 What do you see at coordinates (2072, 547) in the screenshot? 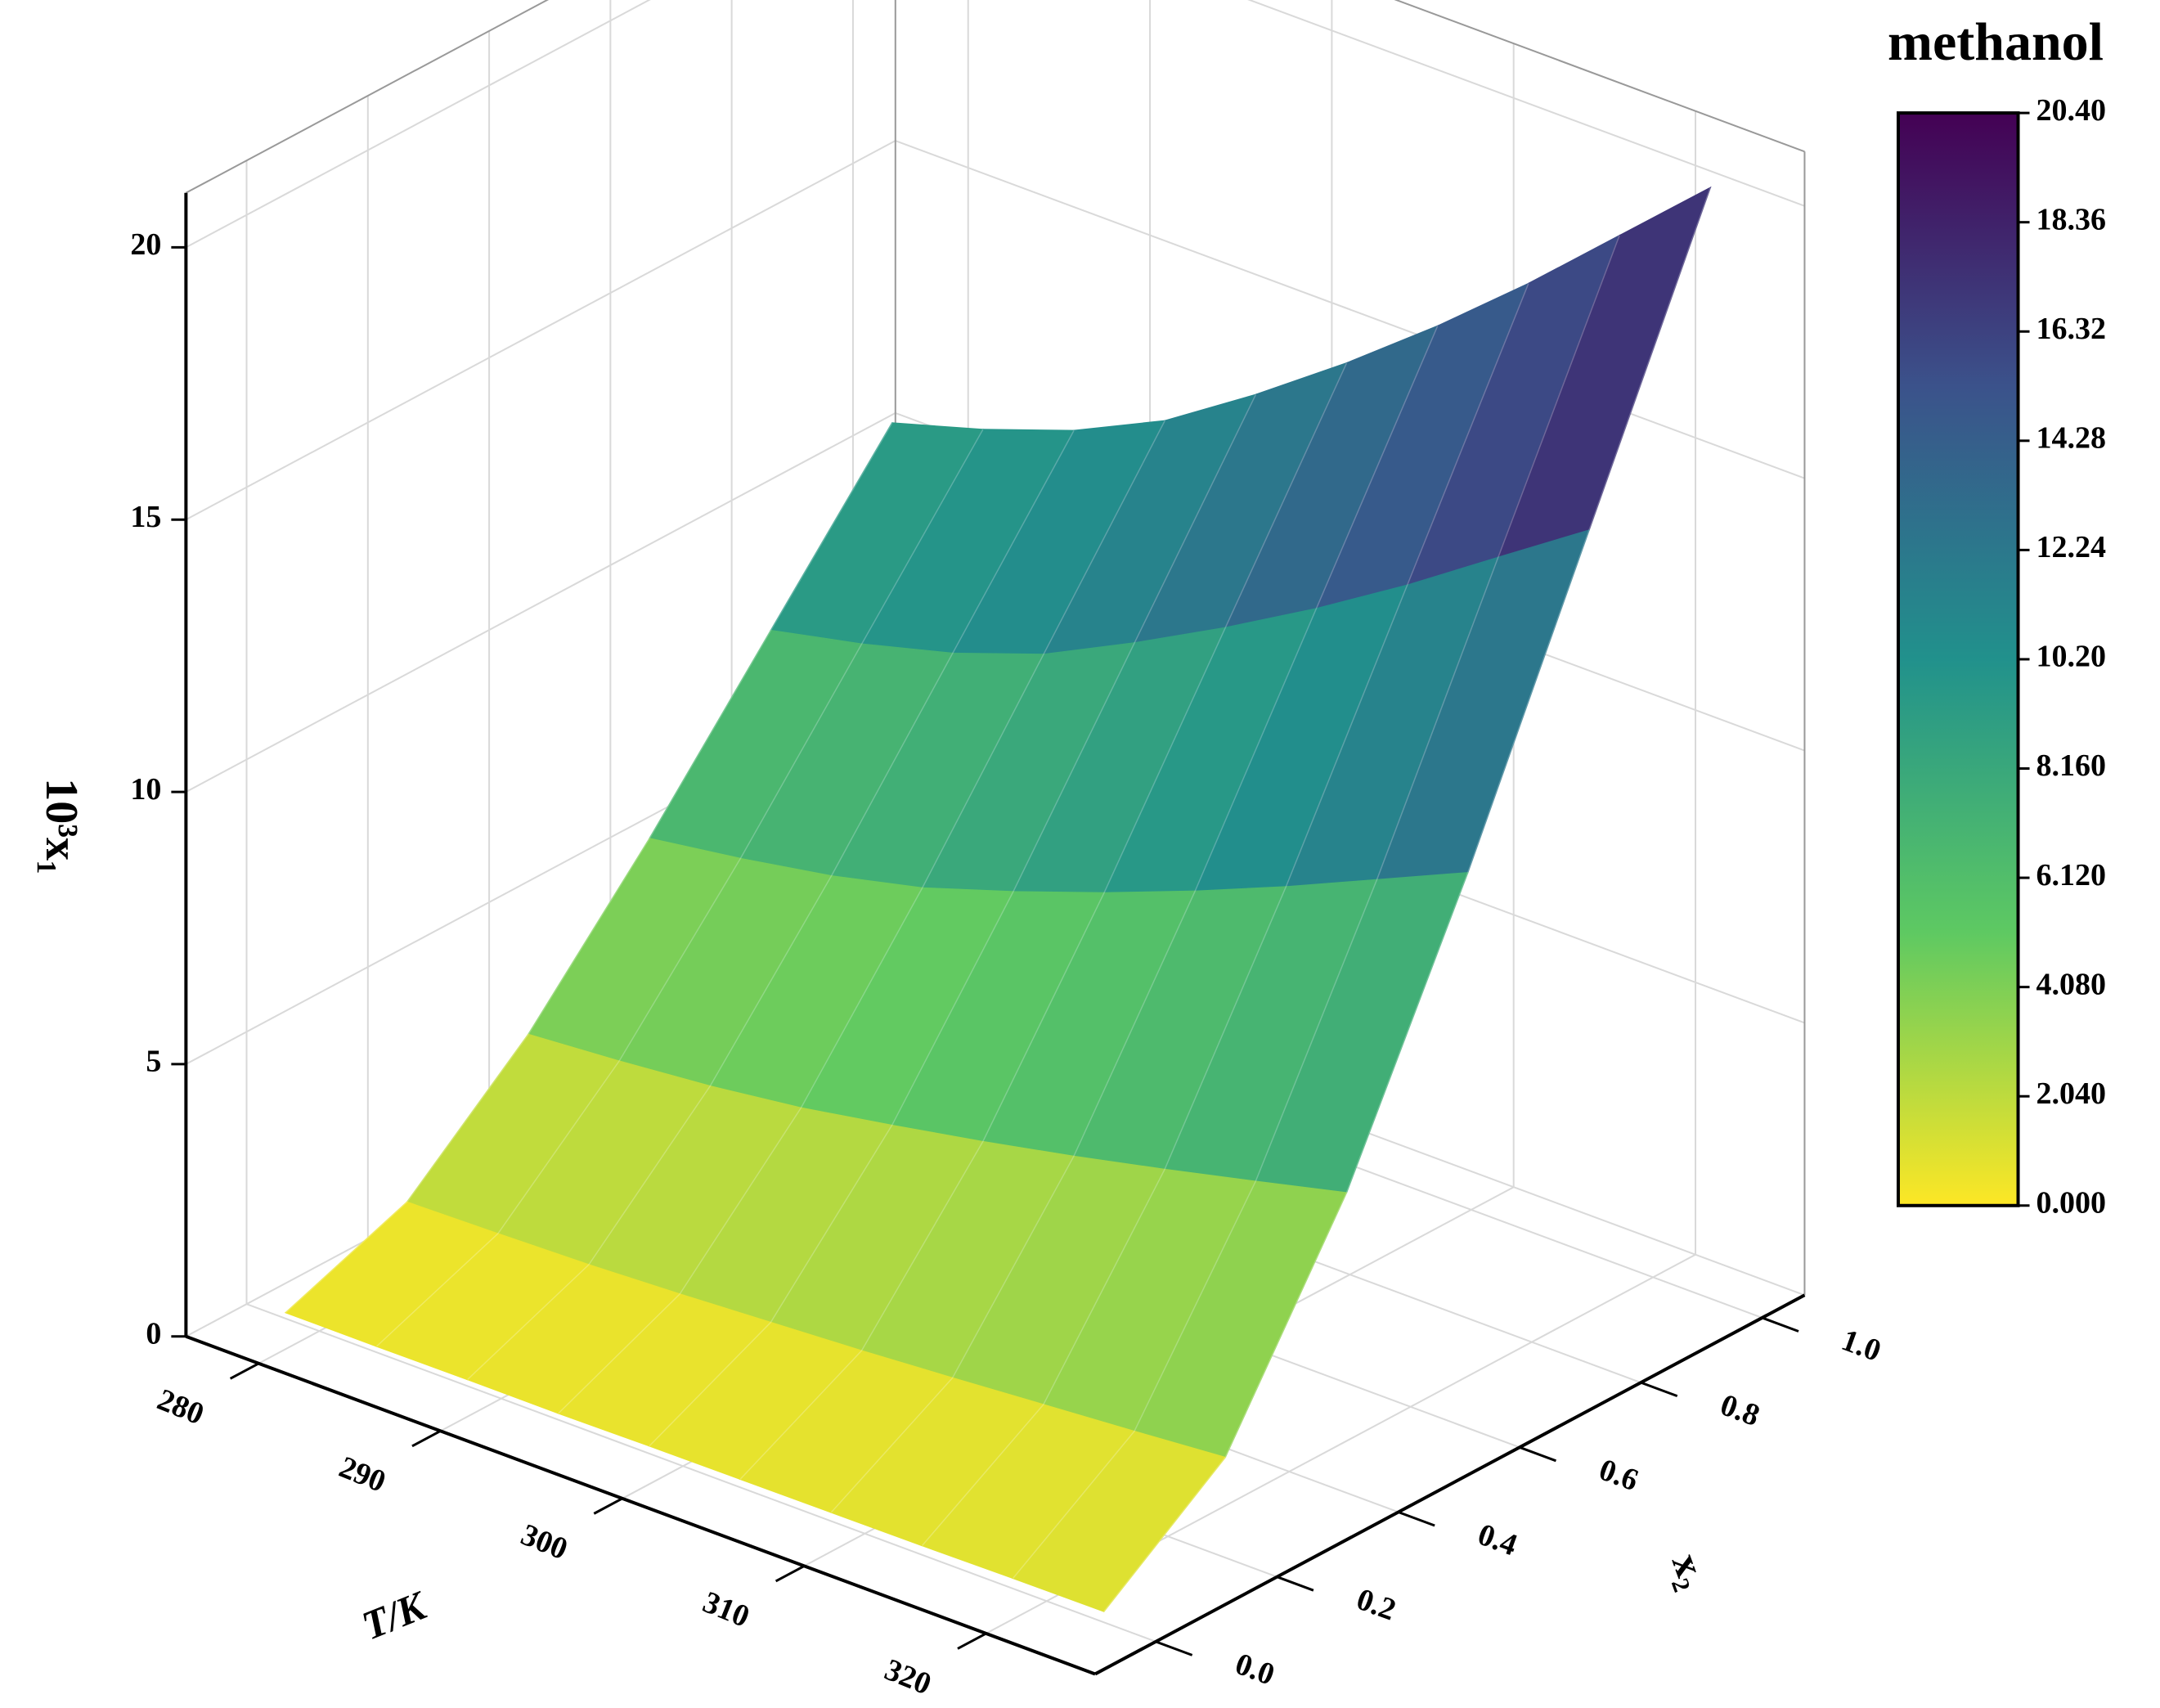
I see `colorbar-tick-label: 12.24` at bounding box center [2072, 547].